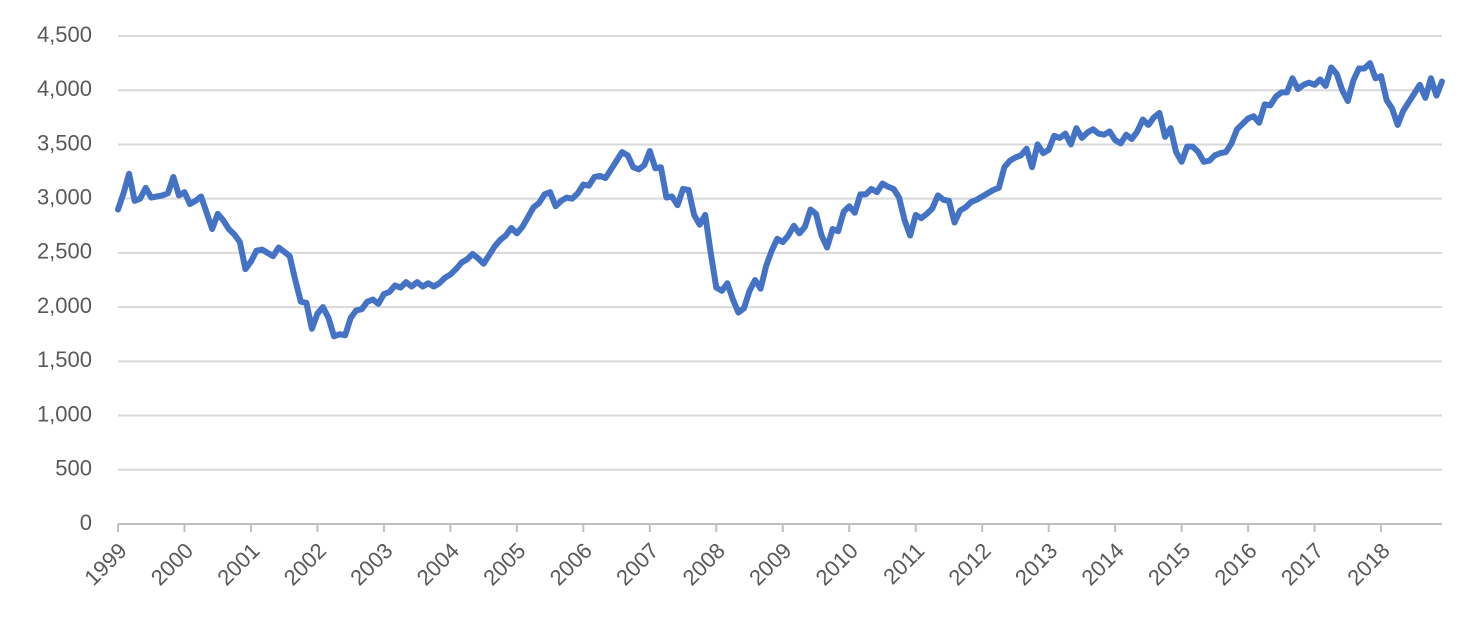  I want to click on x-tick-label: 2017, so click(1302, 564).